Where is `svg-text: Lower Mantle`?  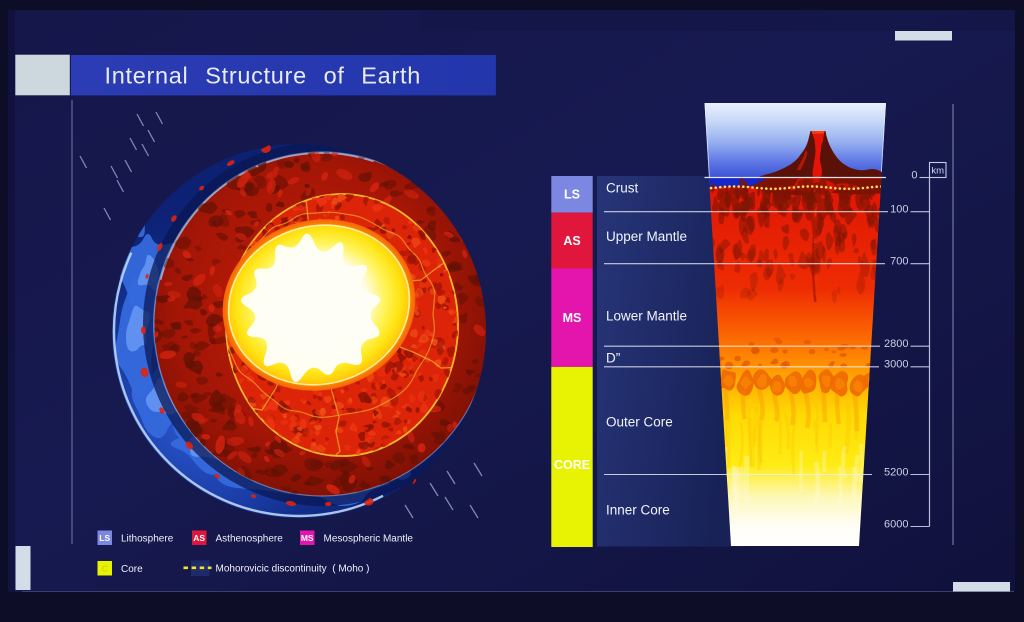 svg-text: Lower Mantle is located at coordinates (646, 316).